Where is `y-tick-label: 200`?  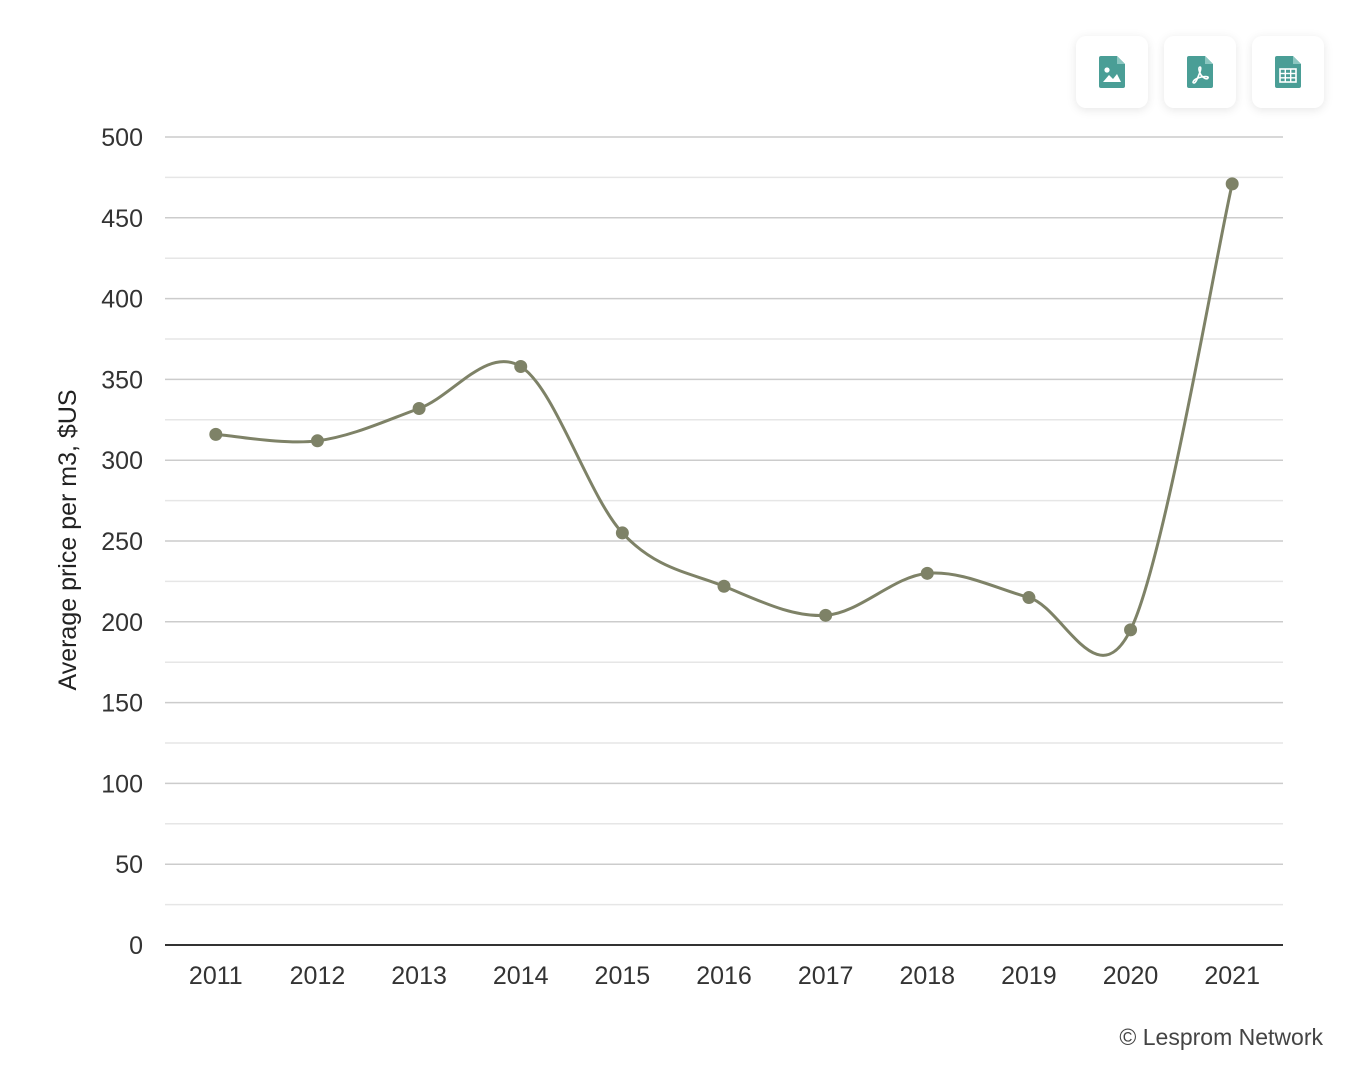
y-tick-label: 200 is located at coordinates (122, 623).